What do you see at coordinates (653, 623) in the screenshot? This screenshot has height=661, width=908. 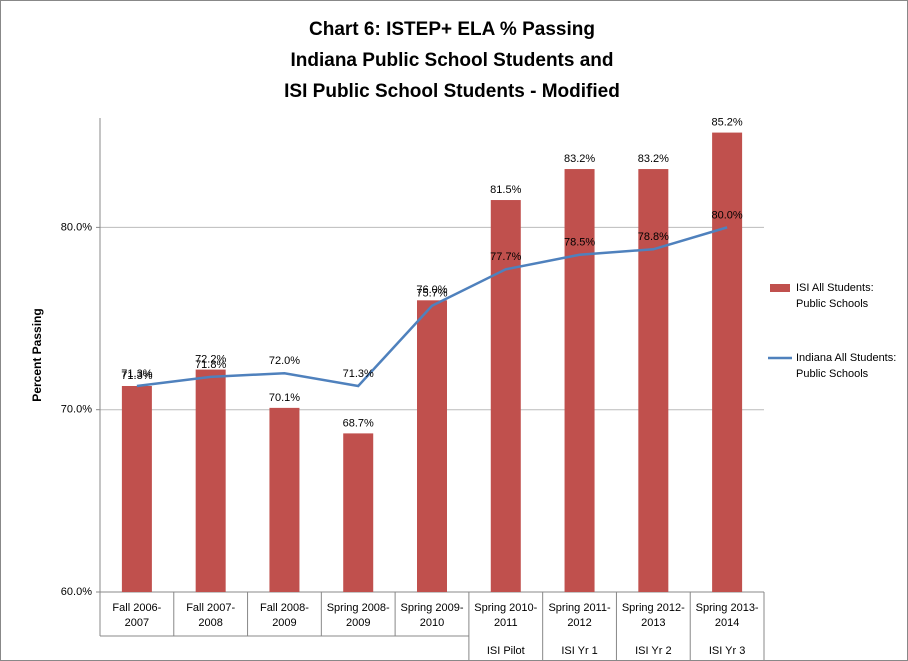 I see `x-tick-label: 2013` at bounding box center [653, 623].